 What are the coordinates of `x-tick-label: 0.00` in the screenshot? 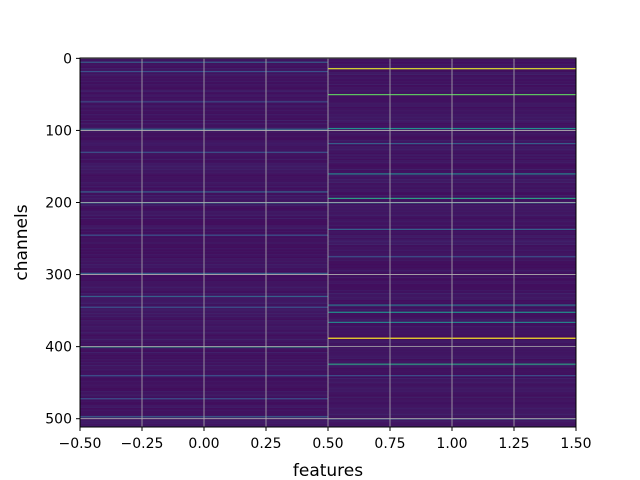 It's located at (203, 444).